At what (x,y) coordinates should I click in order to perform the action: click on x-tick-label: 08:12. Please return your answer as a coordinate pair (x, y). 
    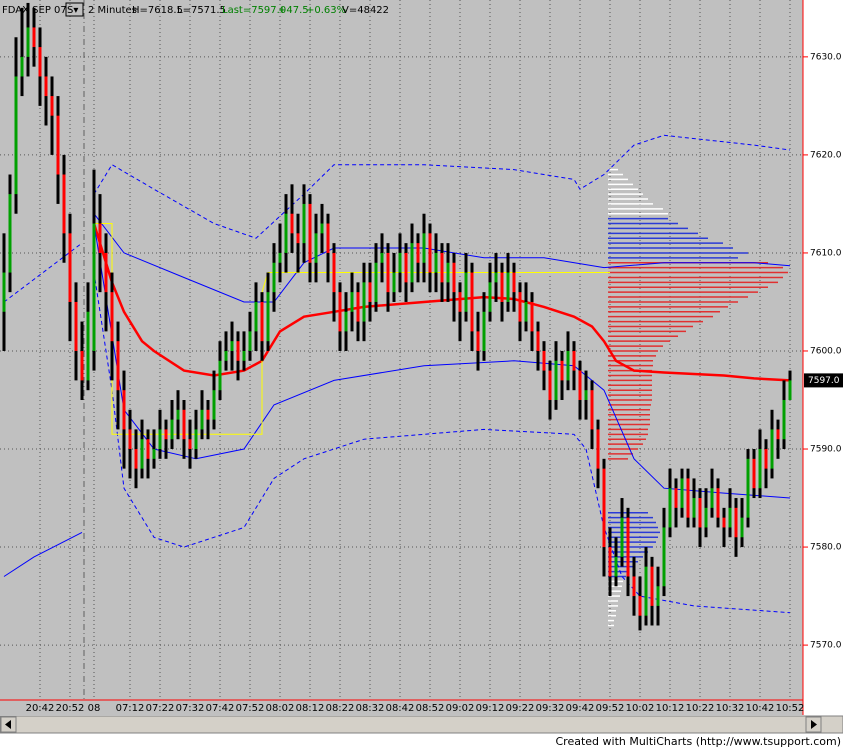
    Looking at the image, I should click on (310, 708).